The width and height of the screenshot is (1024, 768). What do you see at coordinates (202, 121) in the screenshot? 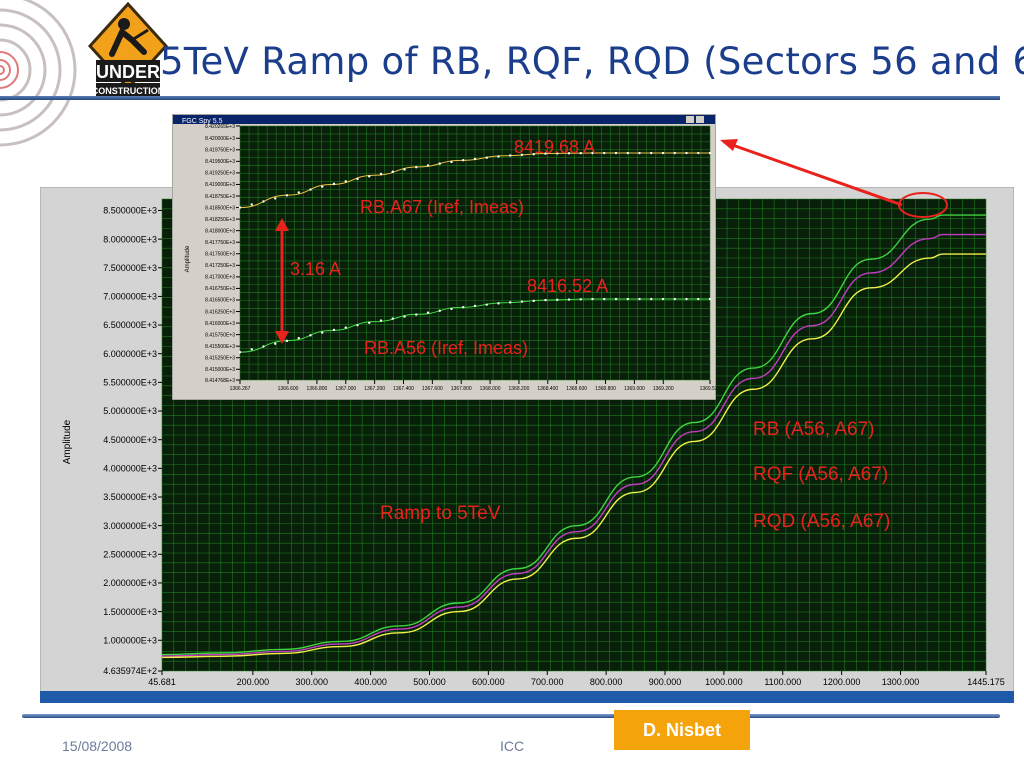
I see `window-title: FGC Spy 5.5` at bounding box center [202, 121].